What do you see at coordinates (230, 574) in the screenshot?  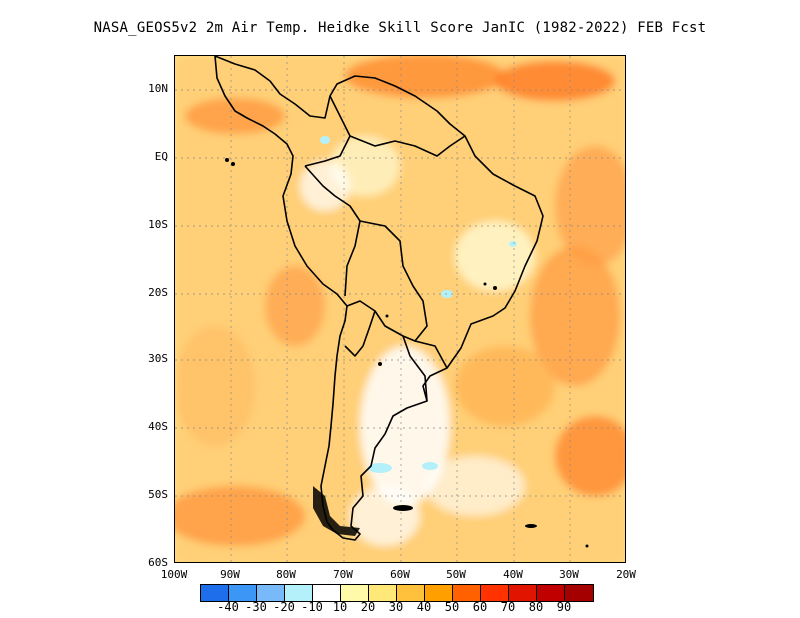 I see `lon-label-90w: 90W` at bounding box center [230, 574].